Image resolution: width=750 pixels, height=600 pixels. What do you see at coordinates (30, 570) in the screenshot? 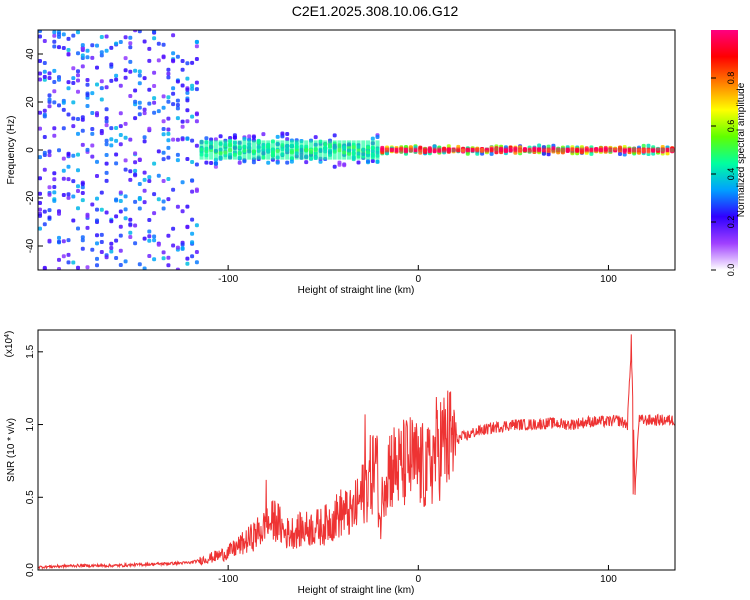
I see `y-tick-label: 0.0` at bounding box center [30, 570].